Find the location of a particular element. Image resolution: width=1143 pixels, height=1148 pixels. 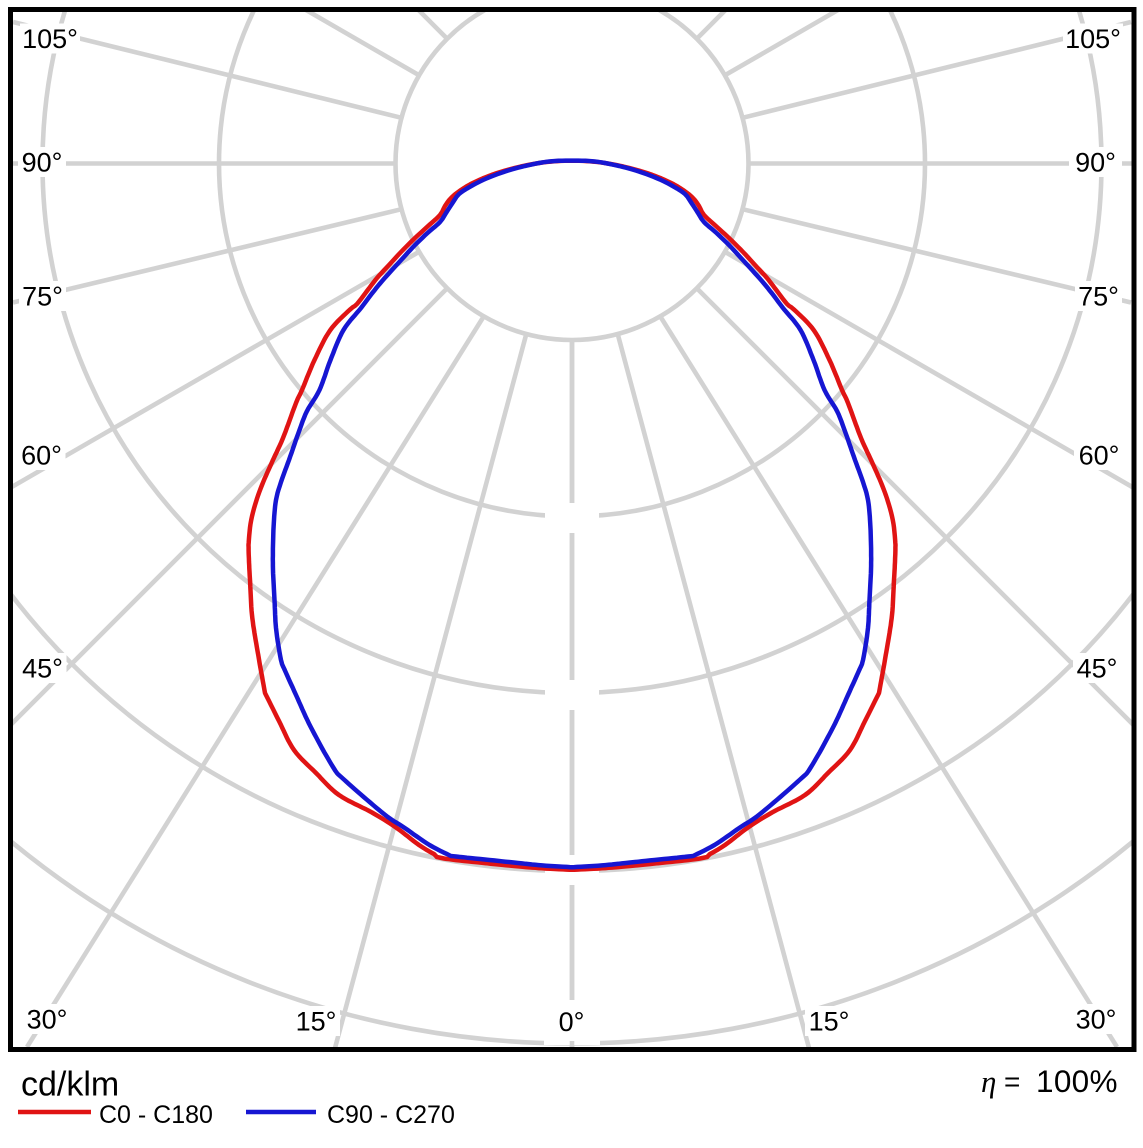

svg-text: 0° is located at coordinates (572, 1022).